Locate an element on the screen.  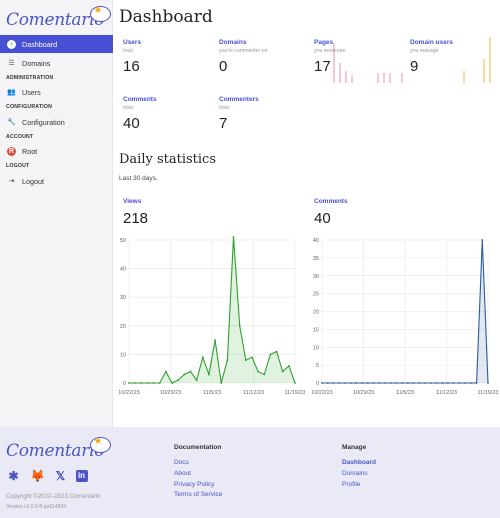
y-tick-label: 50 is located at coordinates (123, 241).